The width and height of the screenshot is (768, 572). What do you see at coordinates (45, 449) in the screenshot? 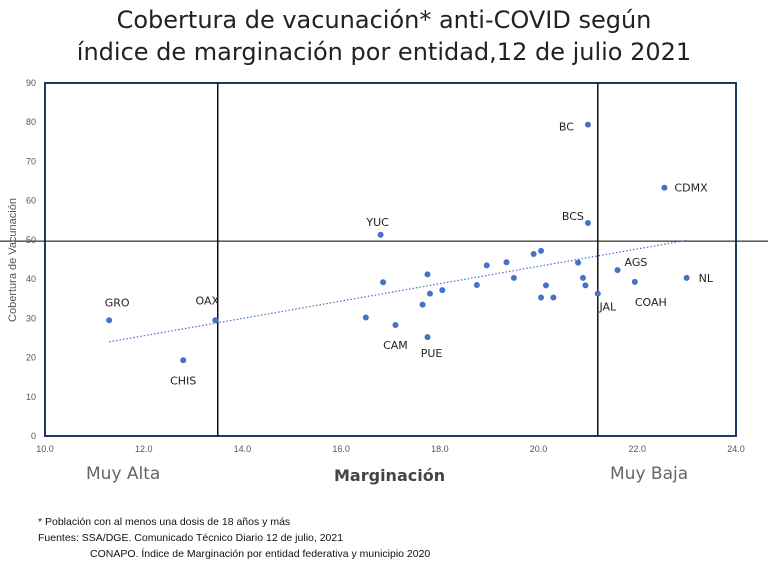
I see `x-tick-label-10.0: 10.0` at bounding box center [45, 449].